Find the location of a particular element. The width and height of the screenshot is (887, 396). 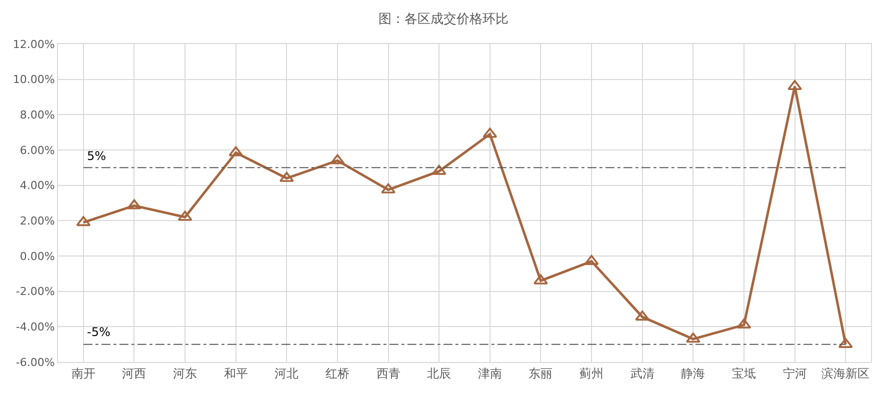

x-tick-label: 东丽 is located at coordinates (540, 373).